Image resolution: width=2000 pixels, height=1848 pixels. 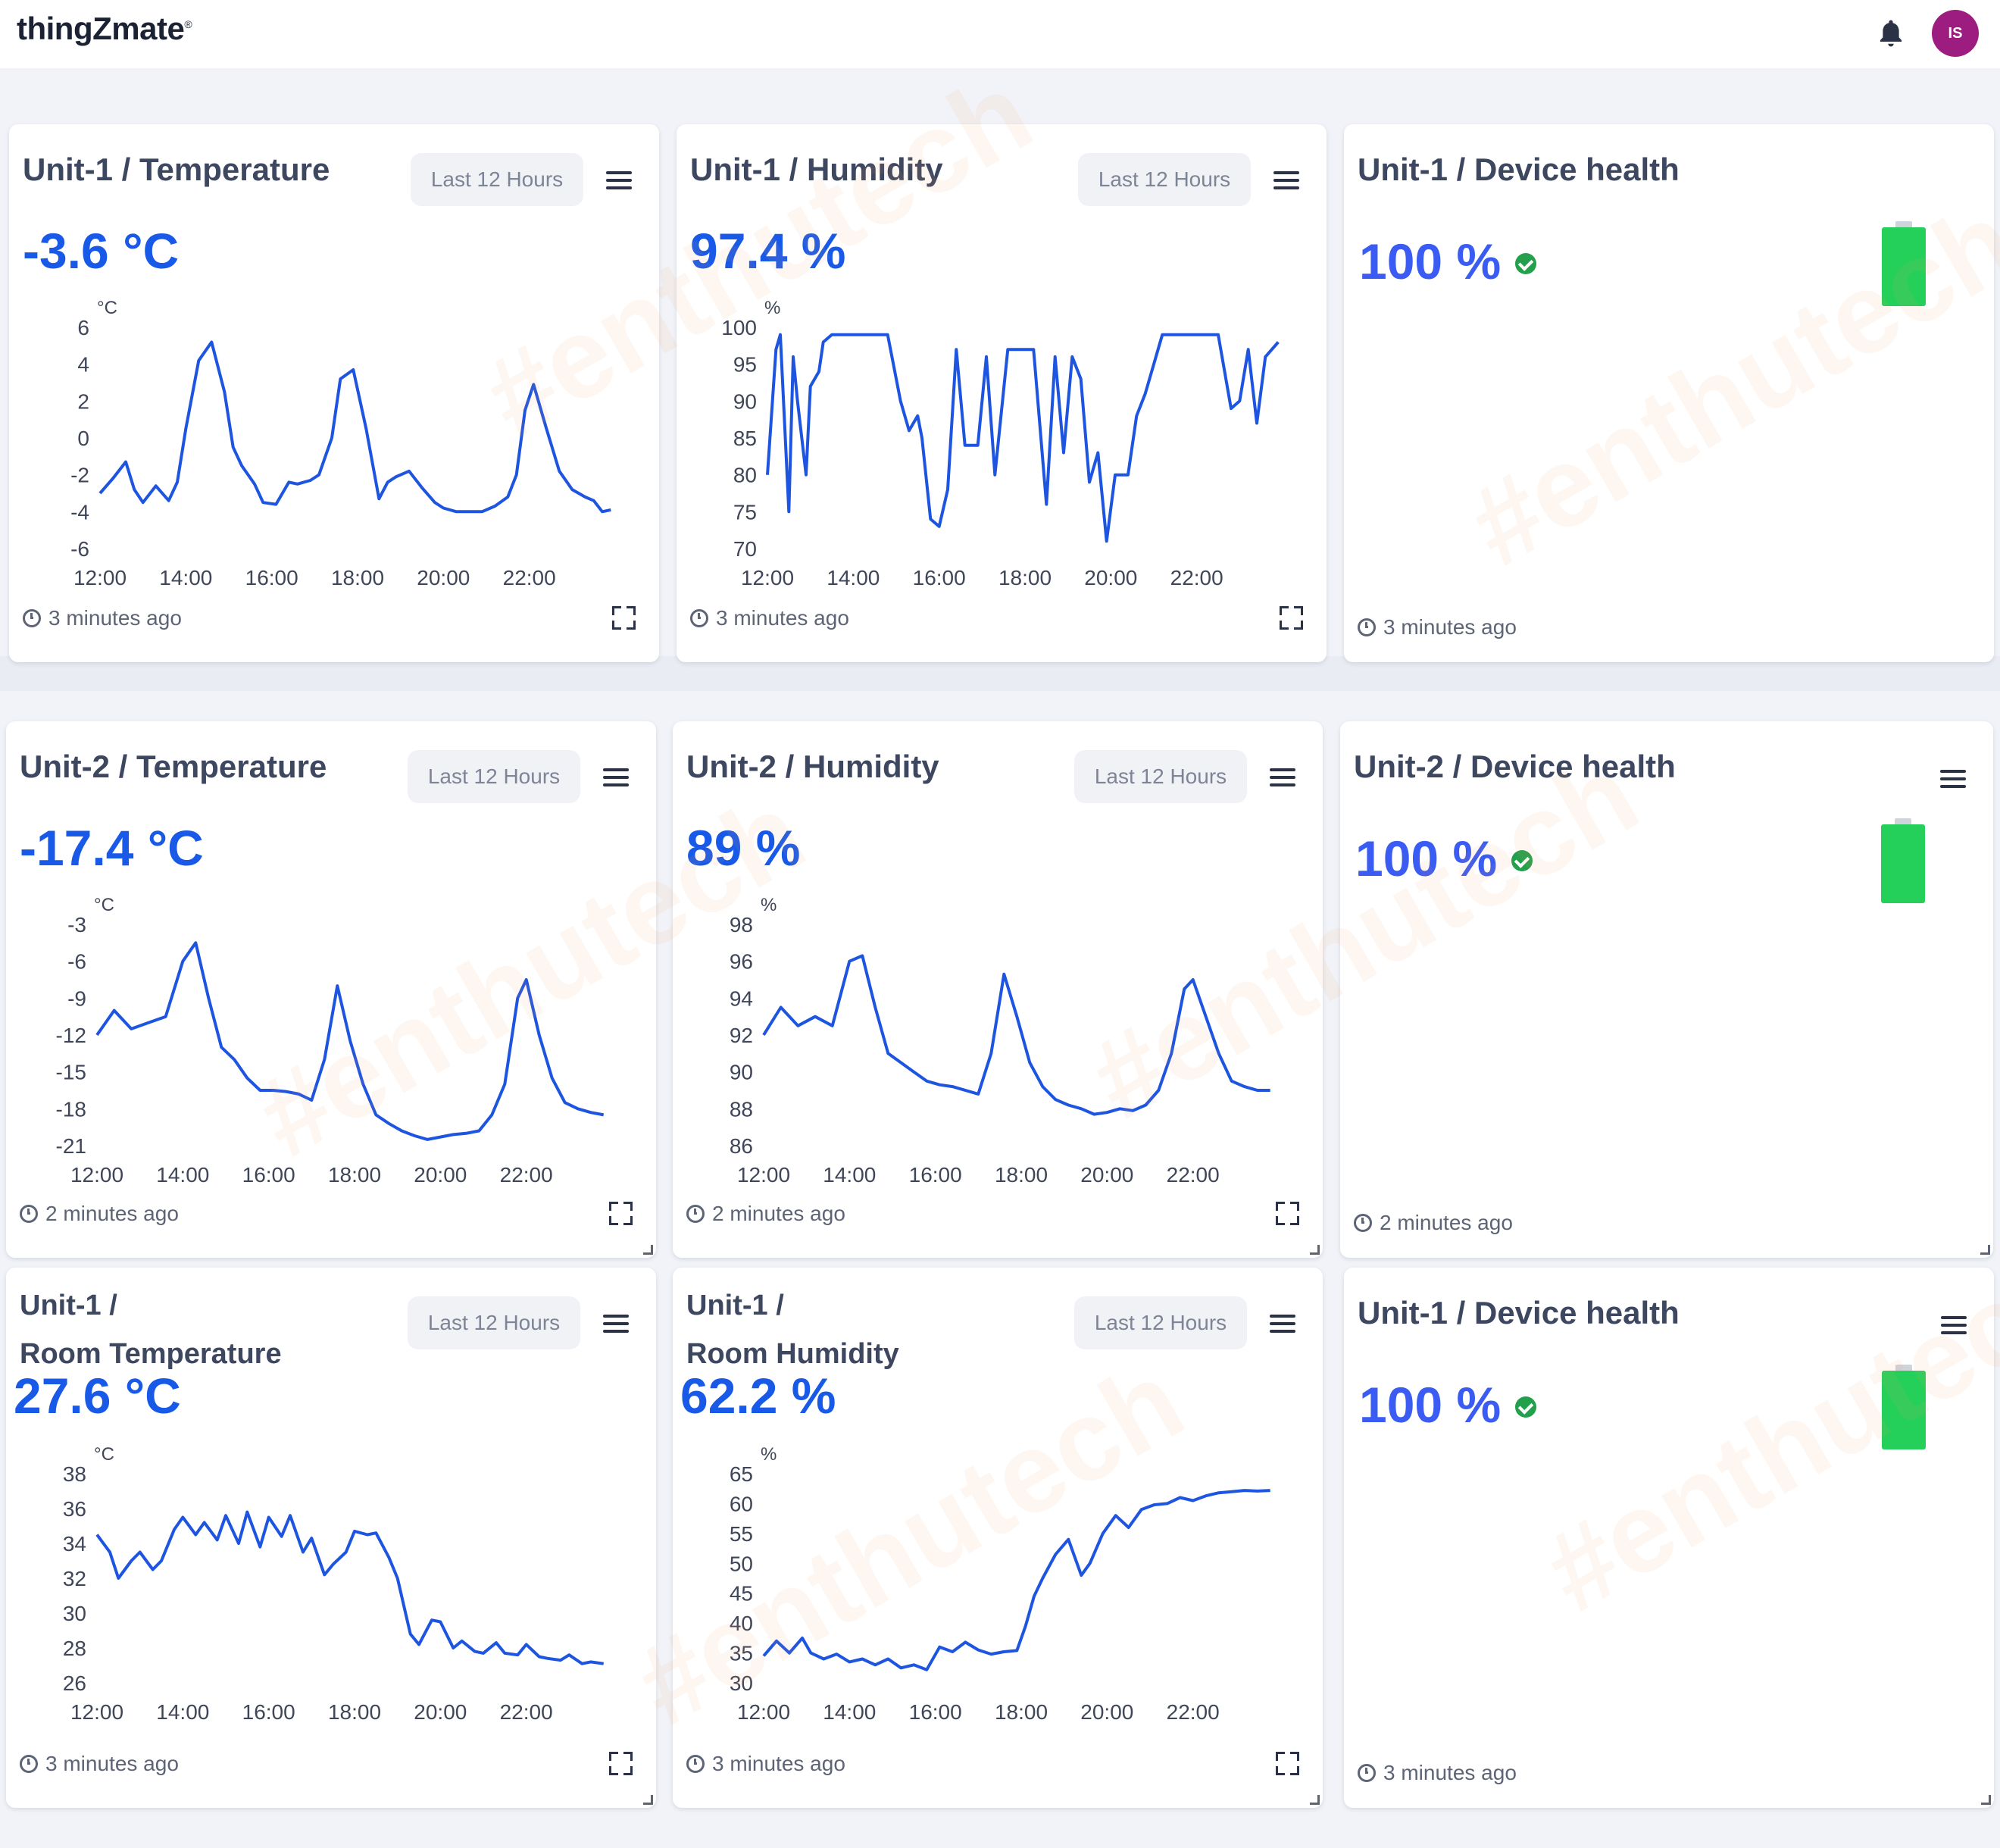 What do you see at coordinates (768, 251) in the screenshot?
I see `widget-value: 97.4 %` at bounding box center [768, 251].